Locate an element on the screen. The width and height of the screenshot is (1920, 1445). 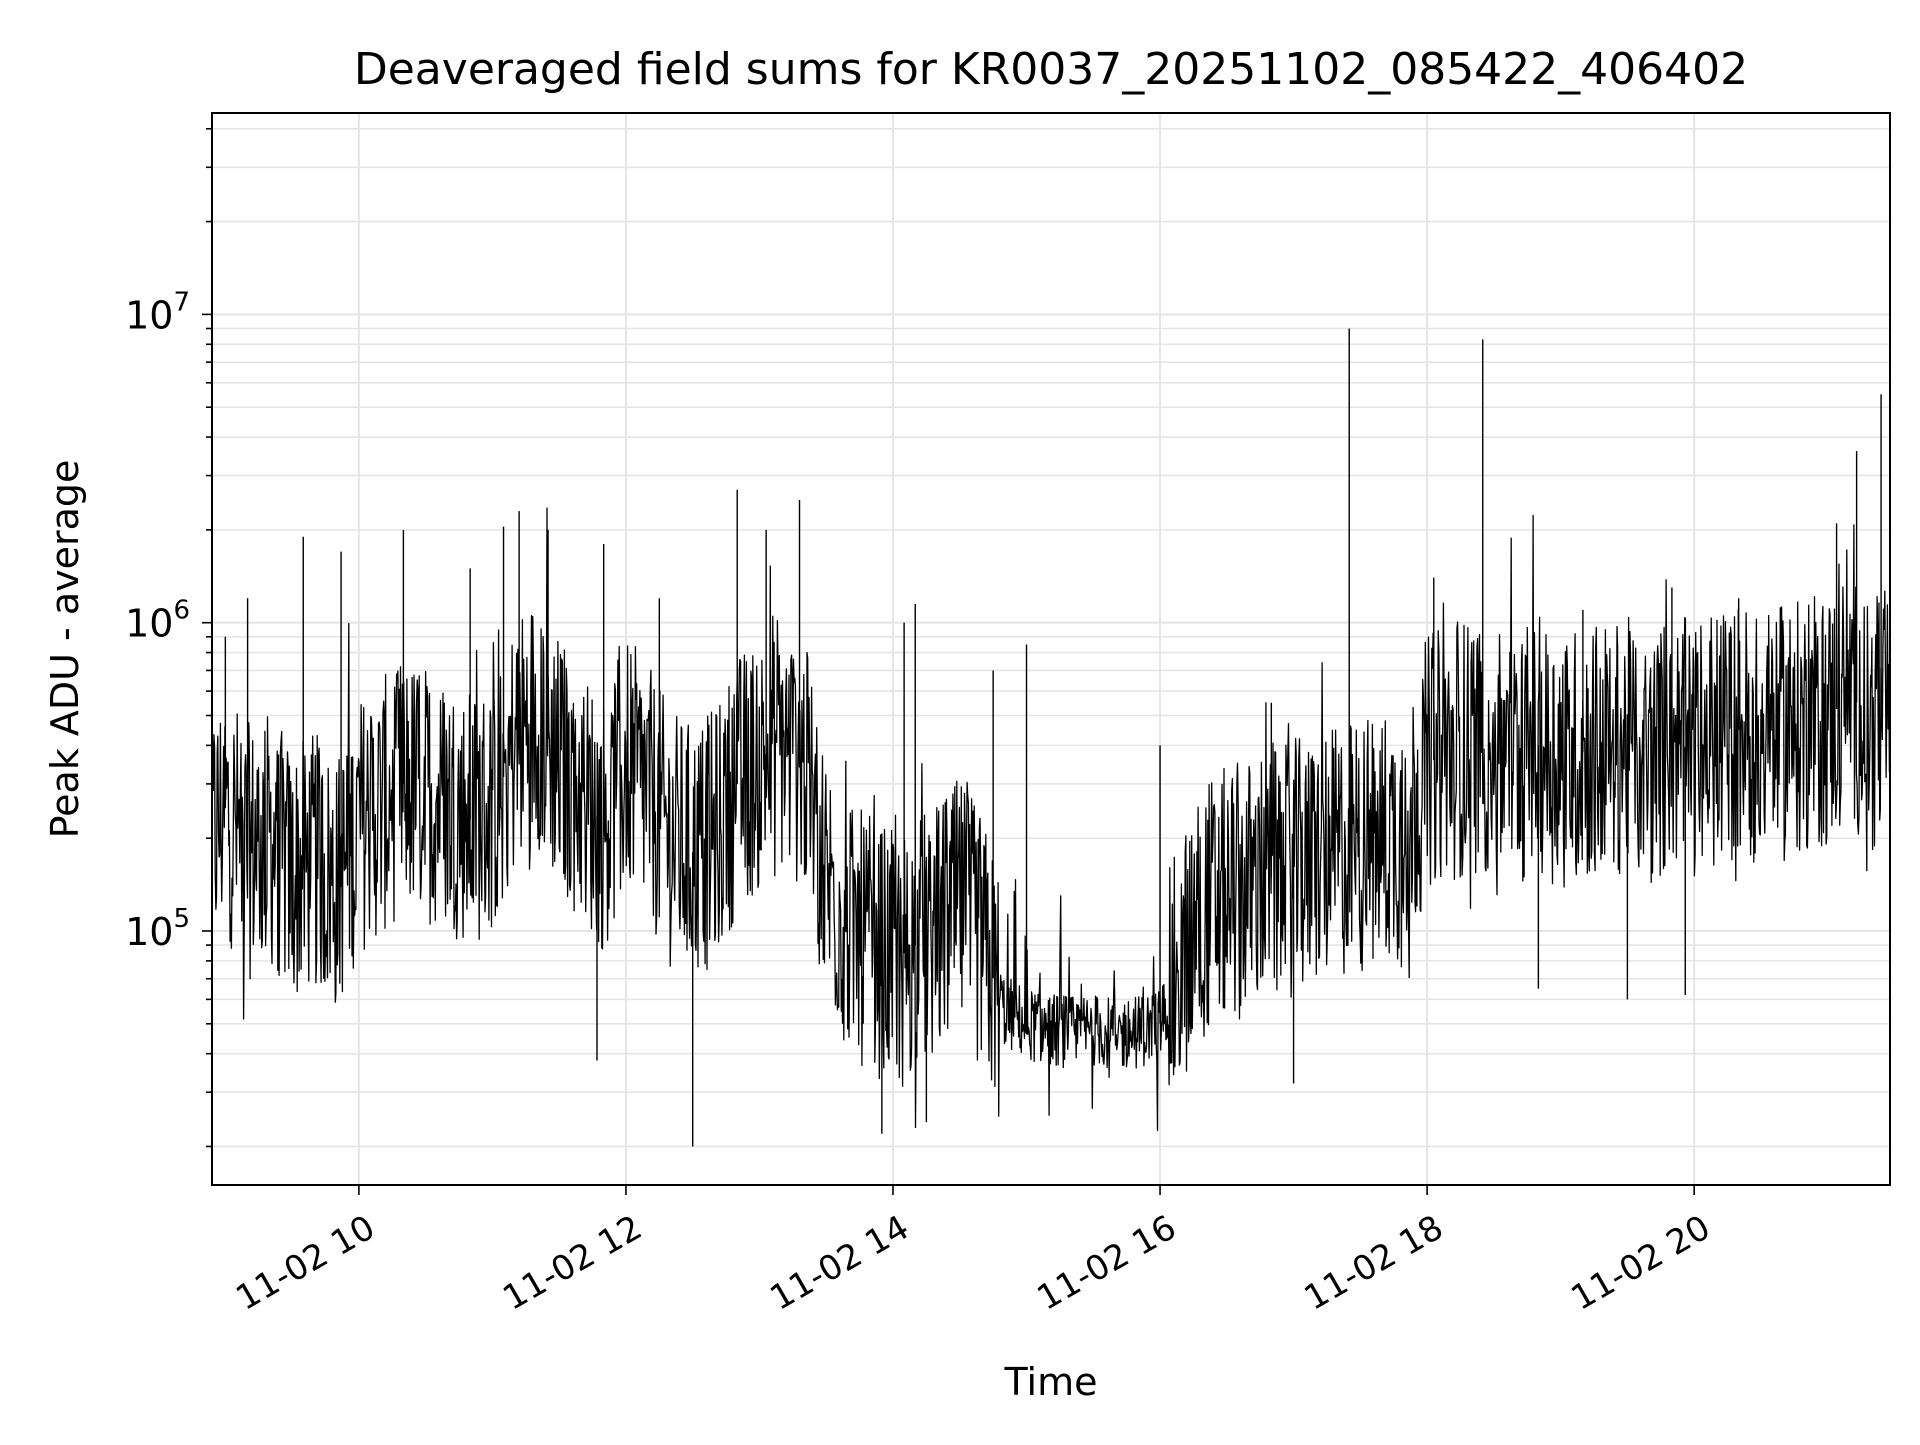
y-tick-exponent: 5 is located at coordinates (181, 919).